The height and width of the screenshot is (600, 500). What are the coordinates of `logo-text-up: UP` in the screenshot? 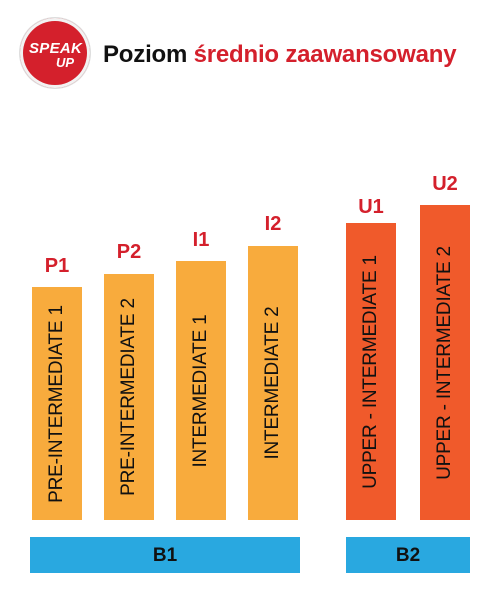 It's located at (65, 62).